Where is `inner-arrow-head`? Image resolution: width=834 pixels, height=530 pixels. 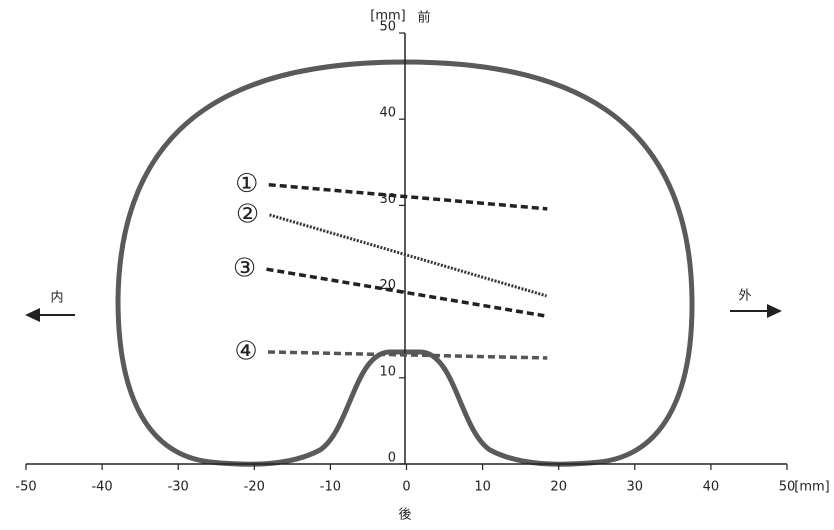
inner-arrow-head is located at coordinates (32, 315).